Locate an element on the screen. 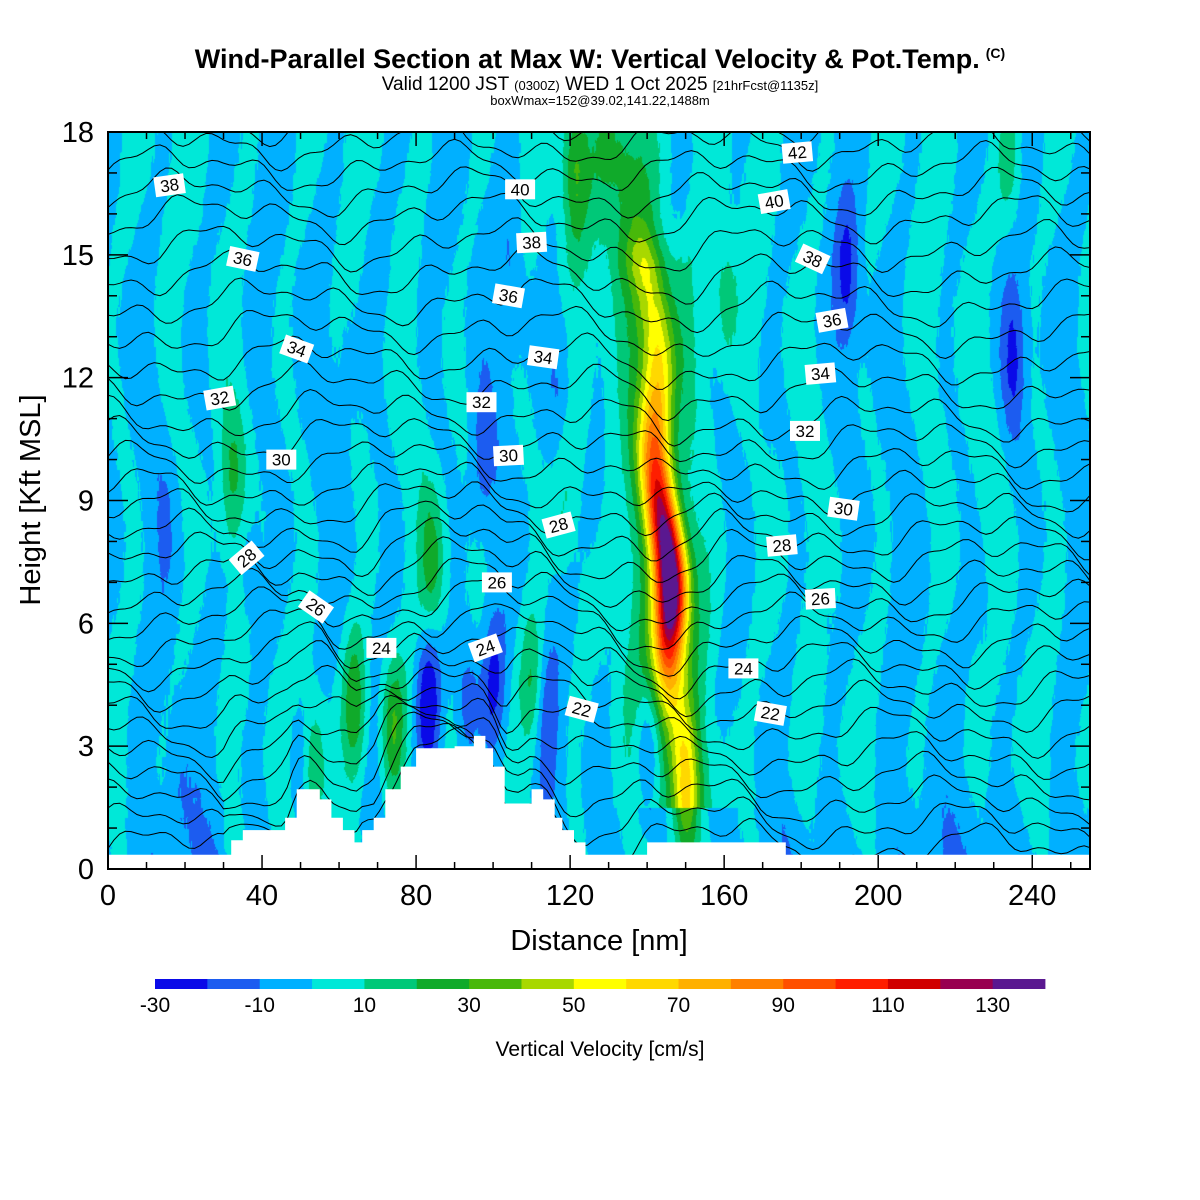  y-tick-label: 18 is located at coordinates (78, 133).